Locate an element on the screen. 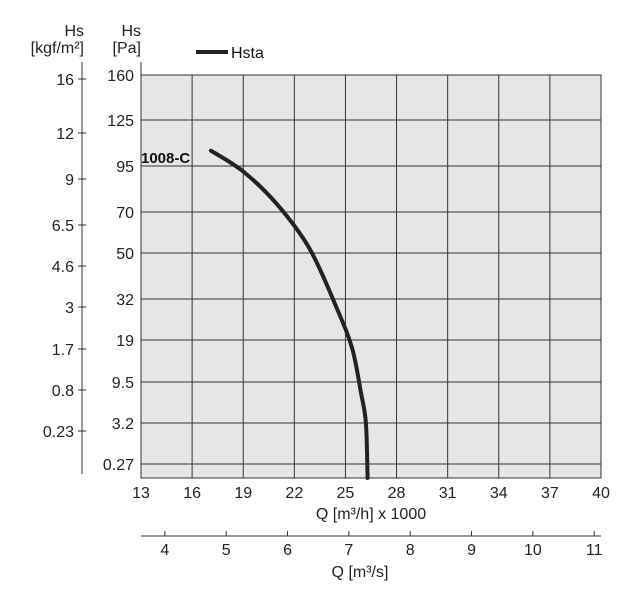  outer-axis-title-line2: [kgf/m²] is located at coordinates (57, 48).